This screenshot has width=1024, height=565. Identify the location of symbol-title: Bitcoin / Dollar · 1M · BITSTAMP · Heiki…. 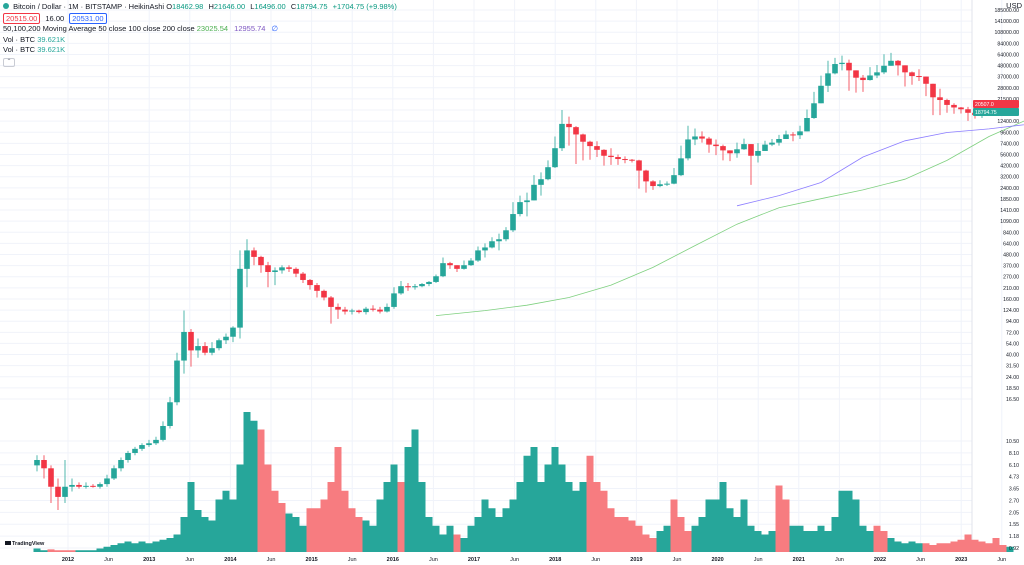
(89, 6).